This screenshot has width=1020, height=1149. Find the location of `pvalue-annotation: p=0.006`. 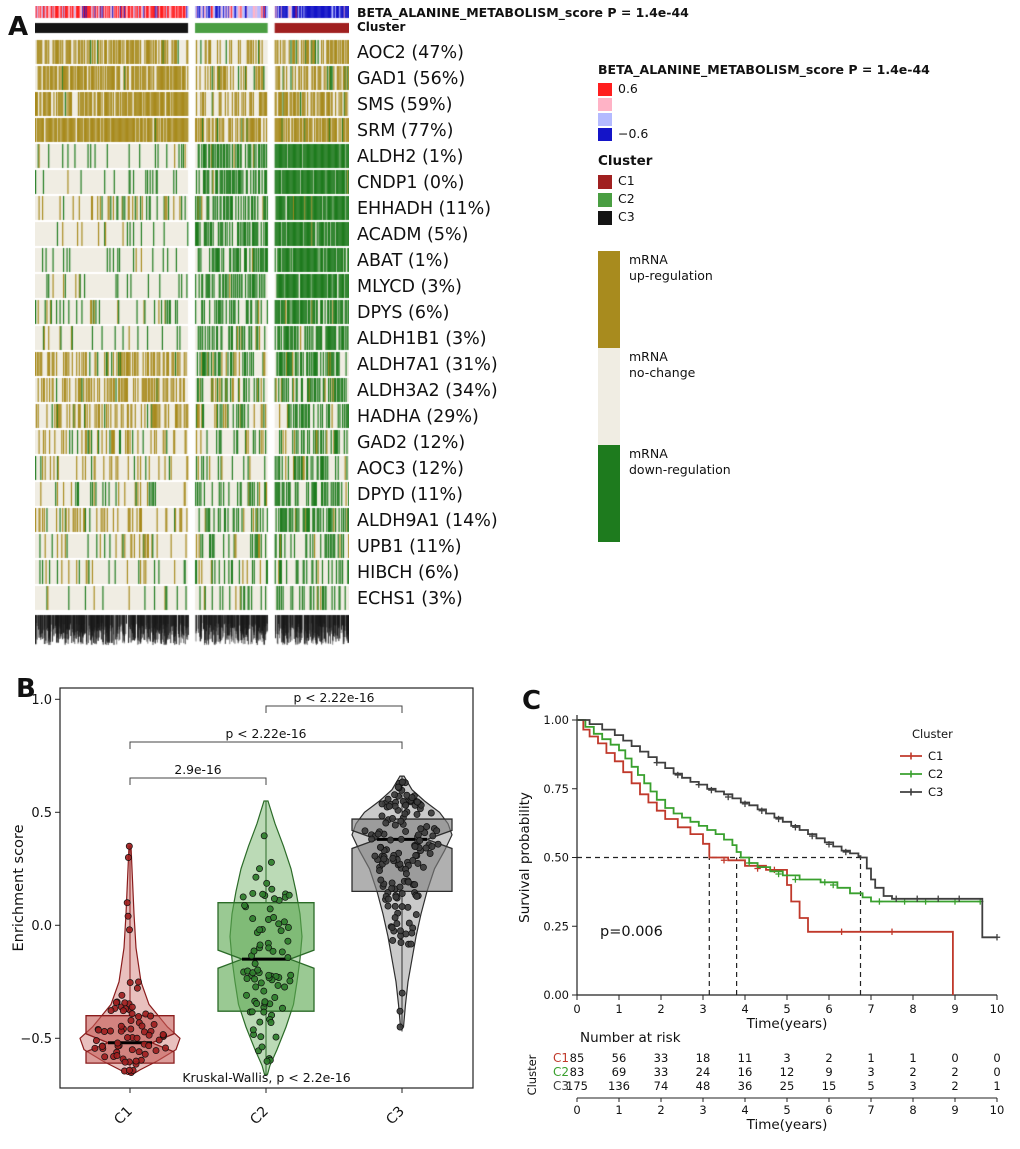

pvalue-annotation: p=0.006 is located at coordinates (631, 932).